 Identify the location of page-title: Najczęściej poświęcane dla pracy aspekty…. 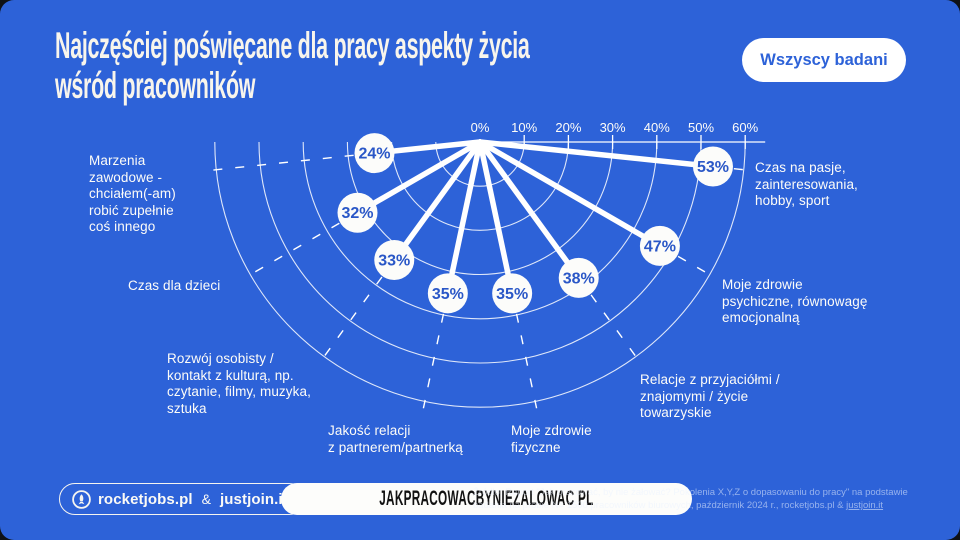
(292, 66).